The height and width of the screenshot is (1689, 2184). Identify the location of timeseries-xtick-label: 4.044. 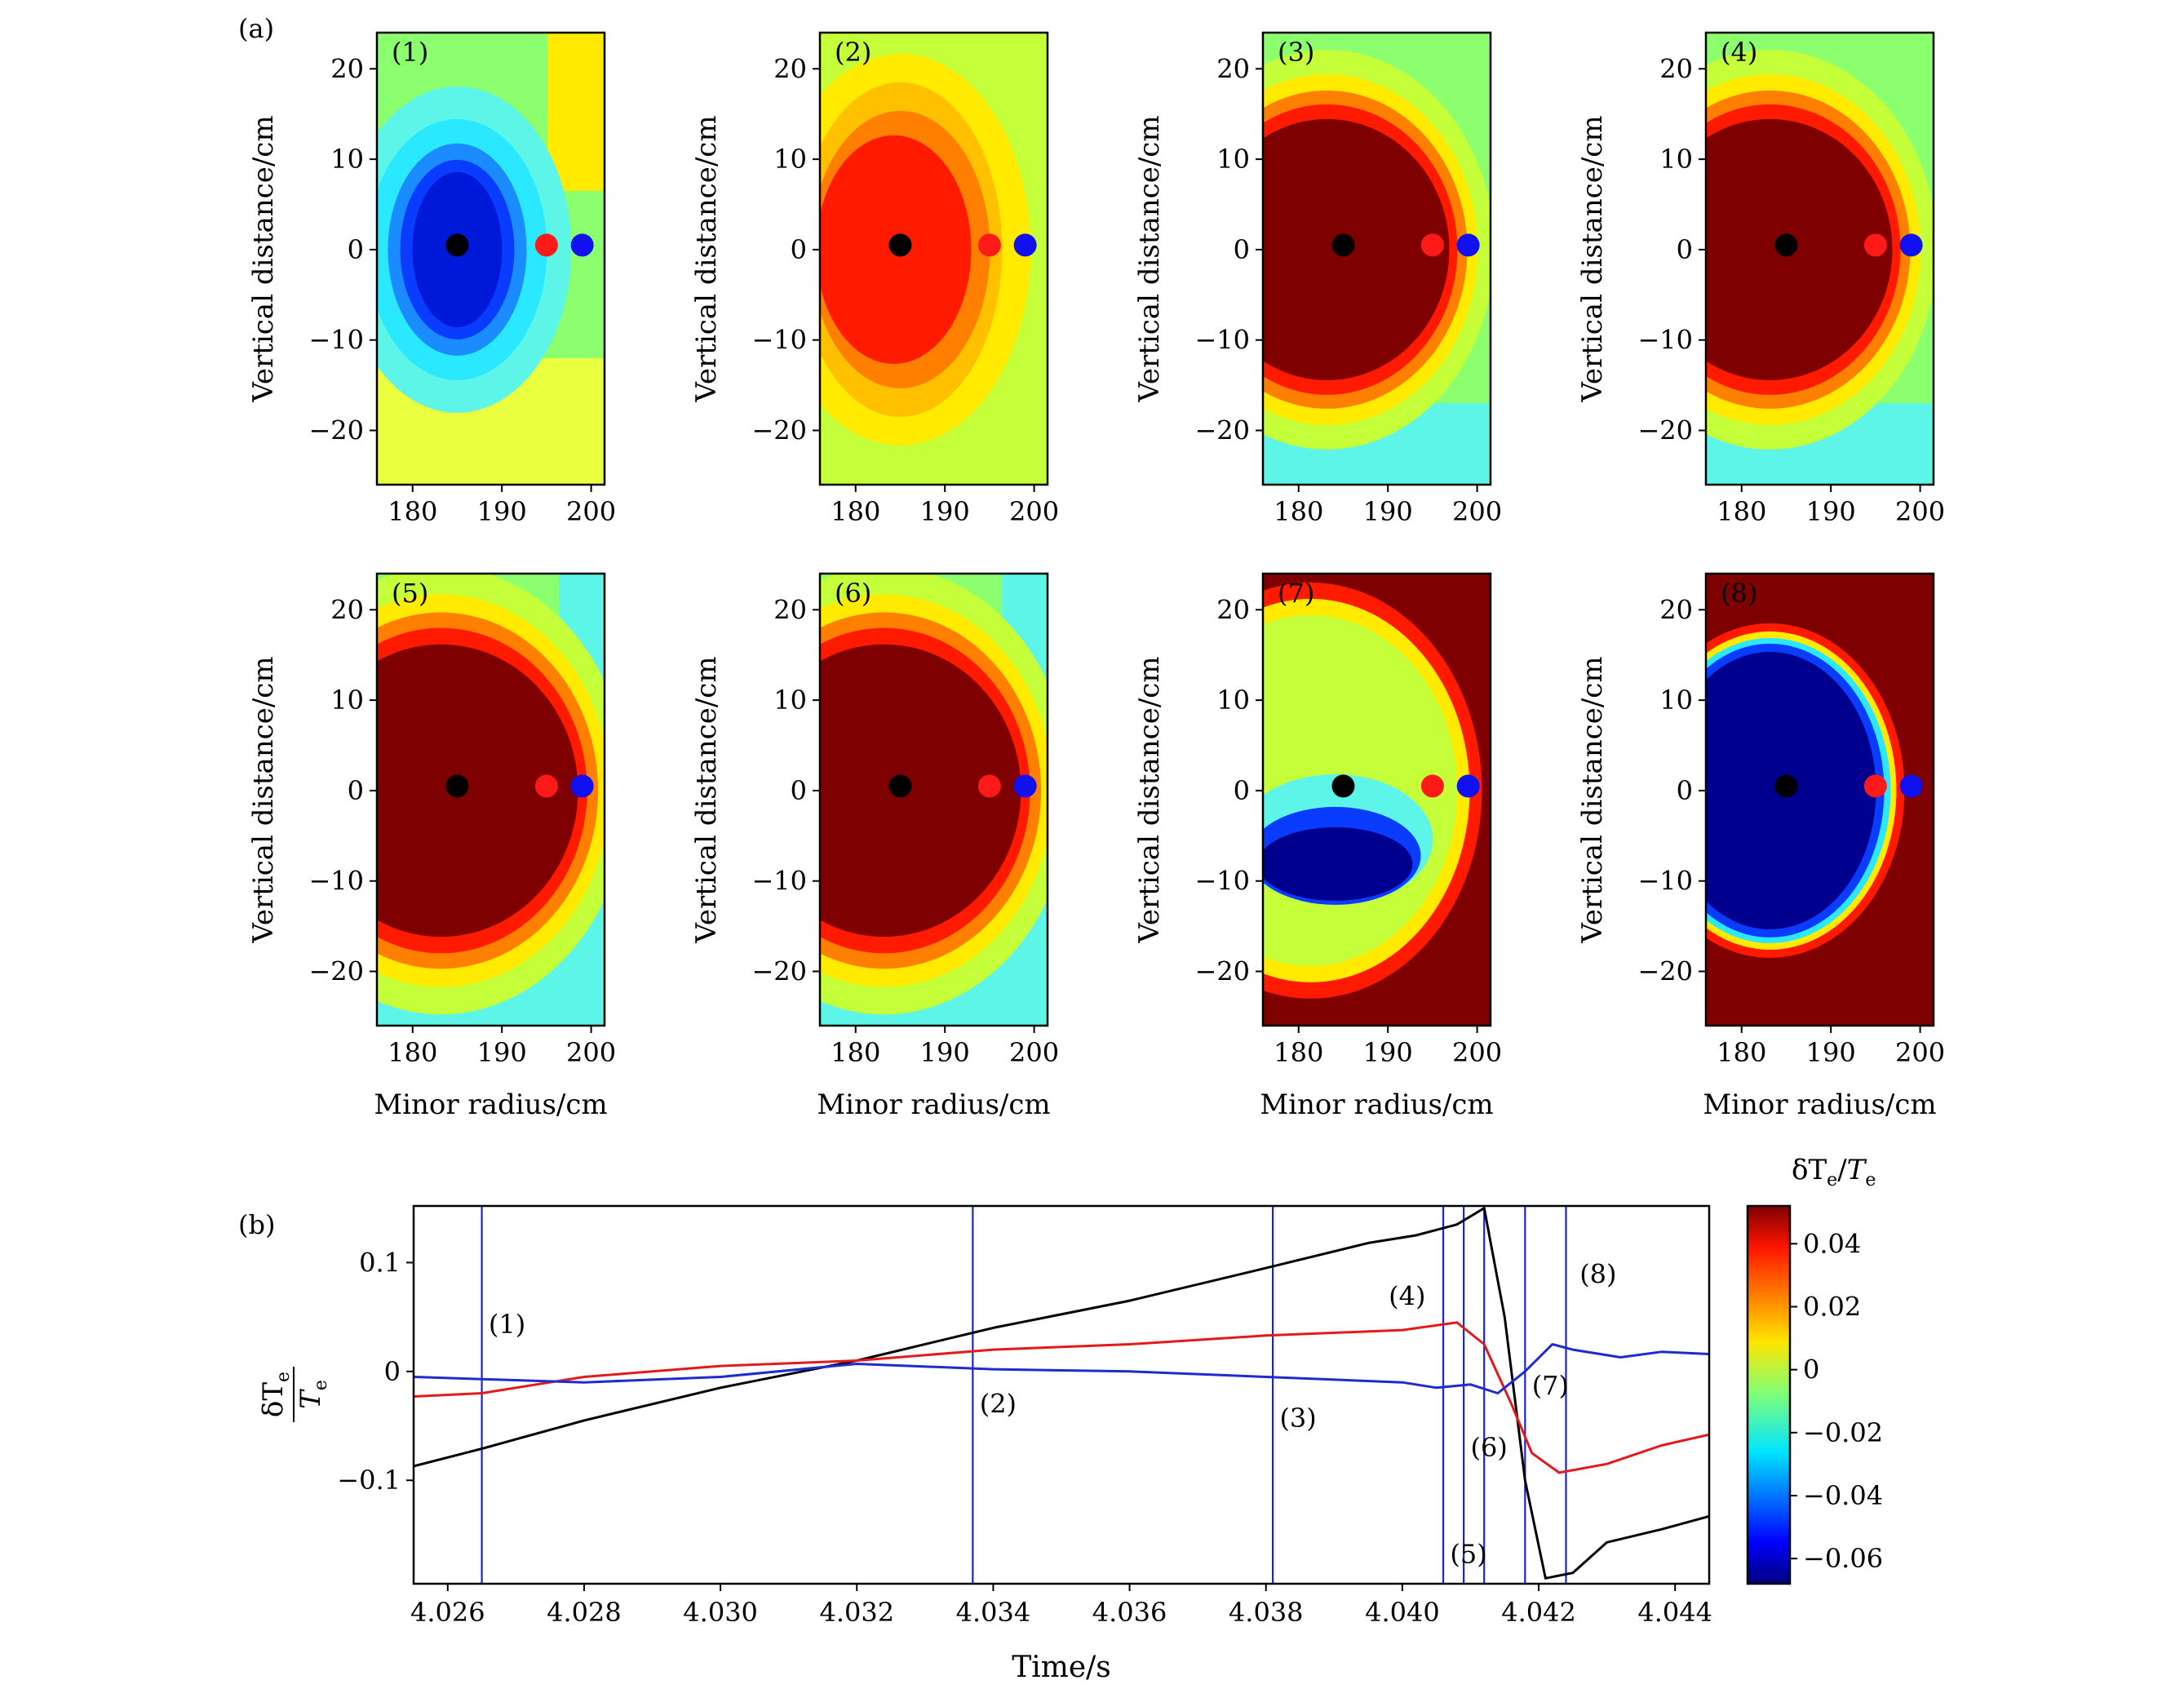
(1675, 1612).